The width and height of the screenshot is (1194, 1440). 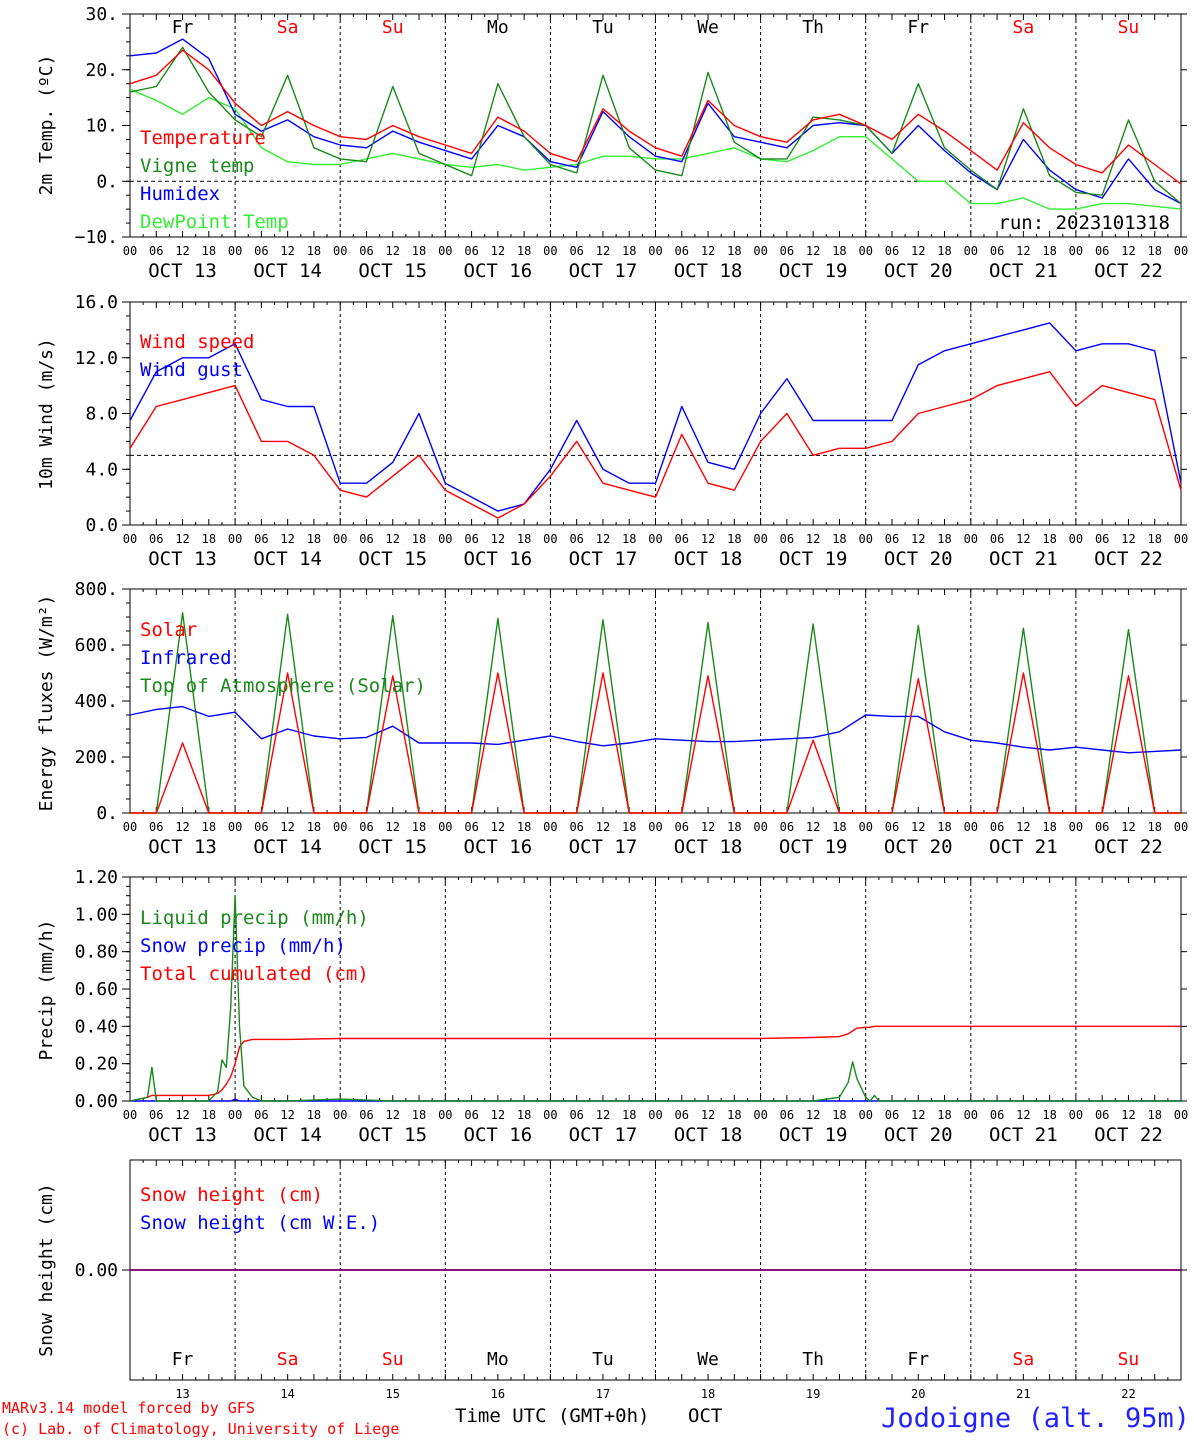 I want to click on date-label: OCT 20, so click(x=918, y=1135).